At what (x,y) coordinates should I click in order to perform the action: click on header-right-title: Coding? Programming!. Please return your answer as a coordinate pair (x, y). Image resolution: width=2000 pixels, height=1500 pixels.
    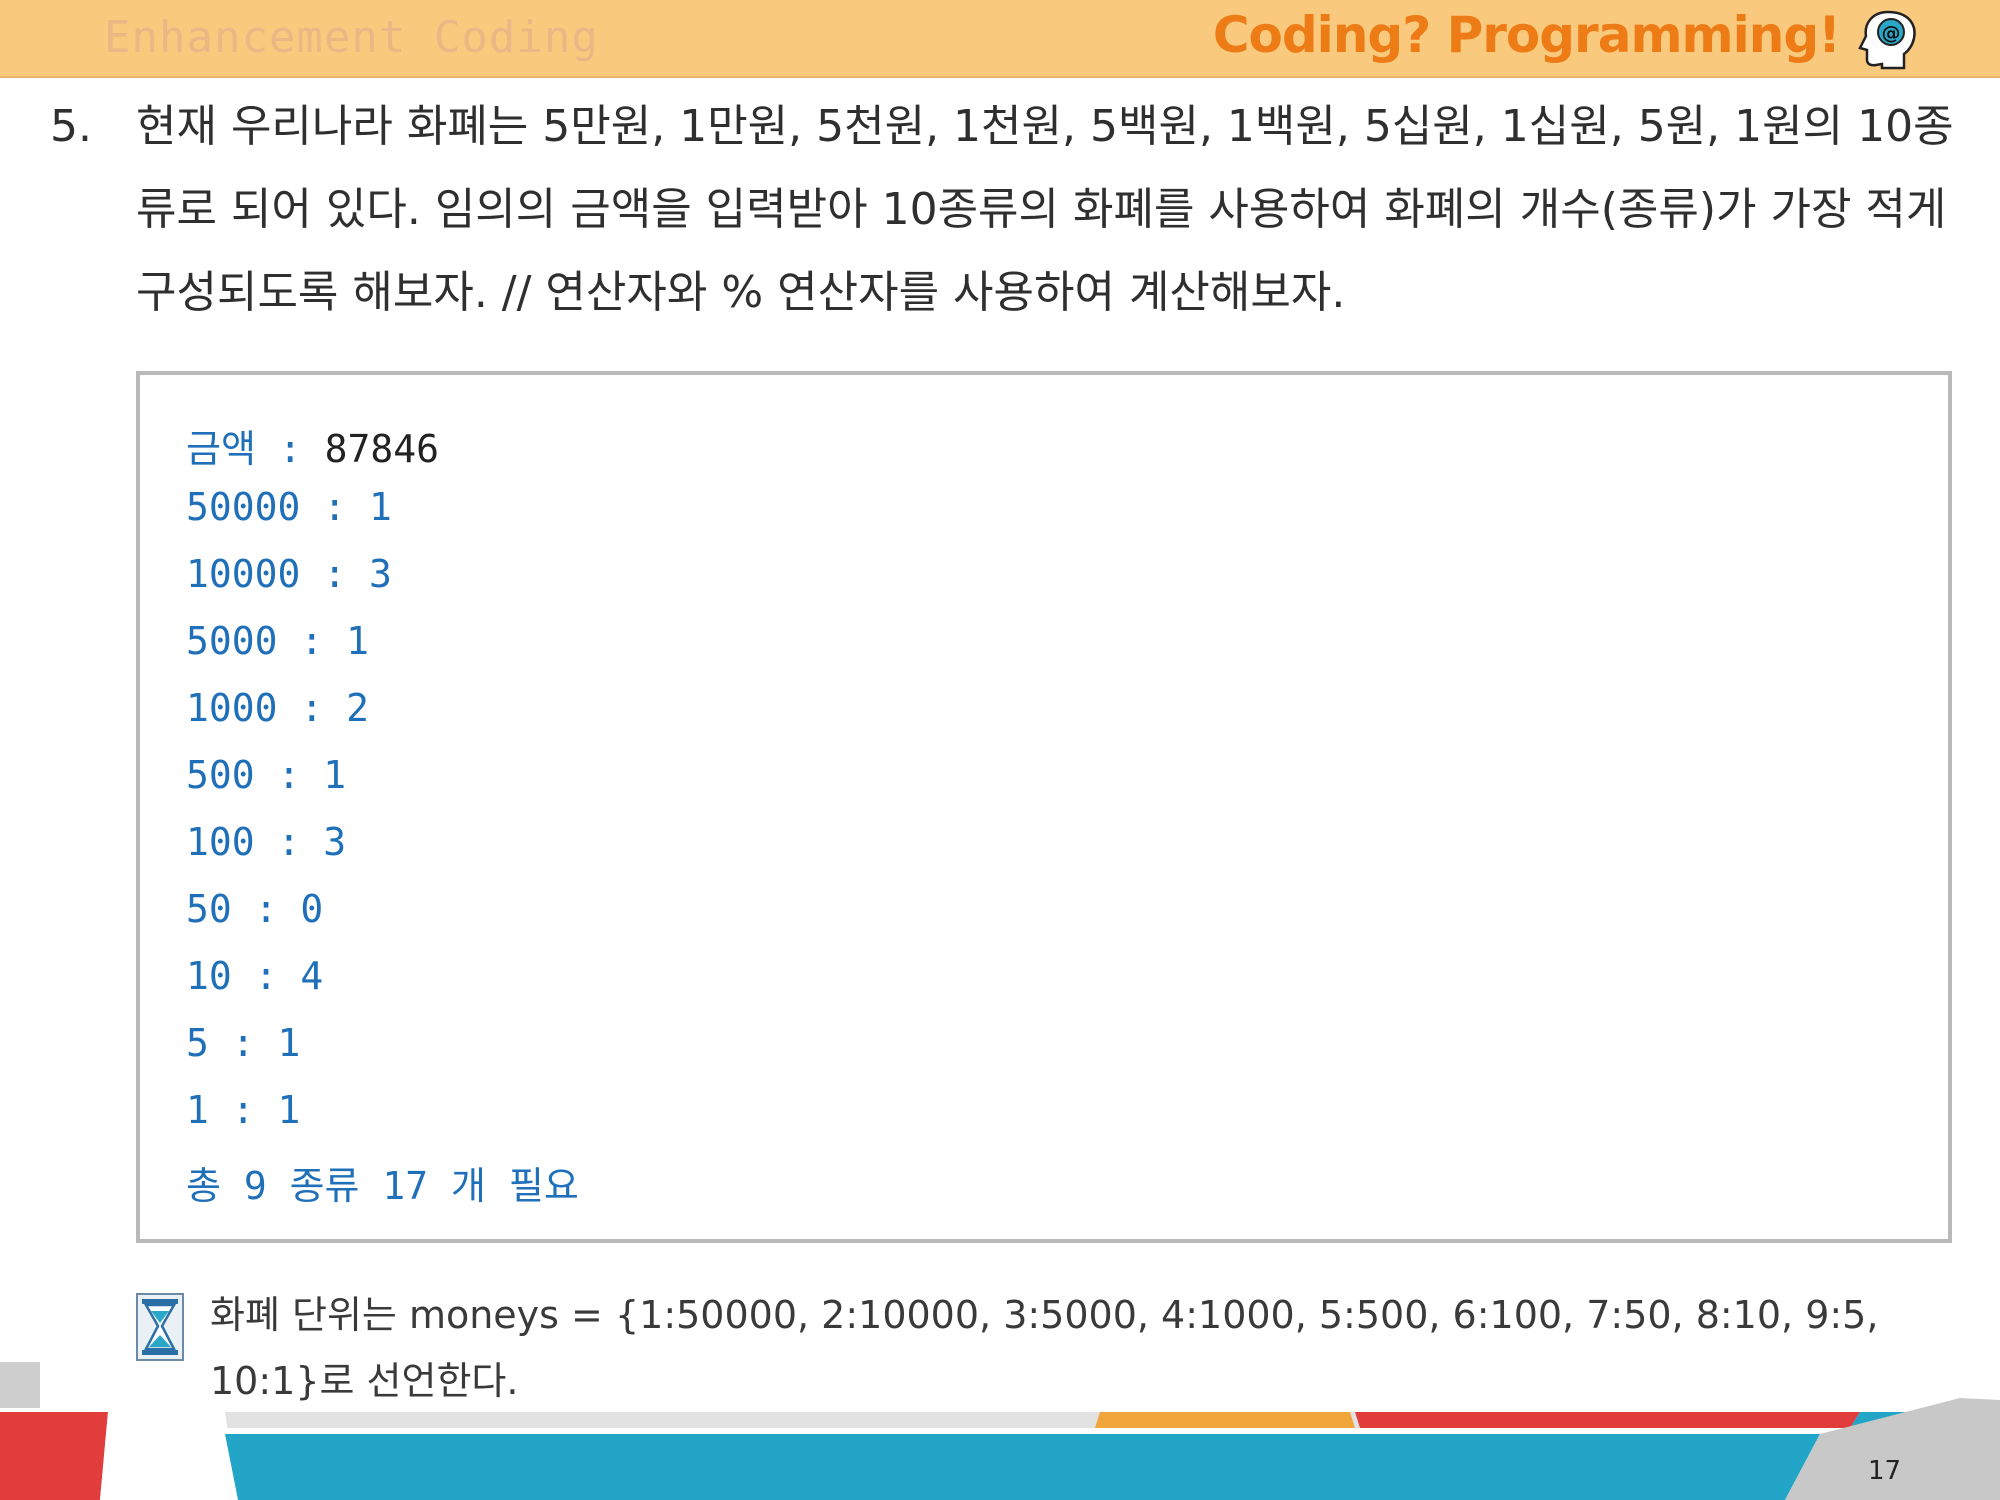
    Looking at the image, I should click on (1526, 35).